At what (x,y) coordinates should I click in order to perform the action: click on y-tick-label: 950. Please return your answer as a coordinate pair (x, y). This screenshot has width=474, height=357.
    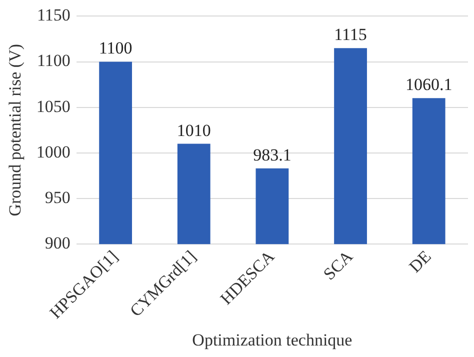
    Looking at the image, I should click on (57, 197).